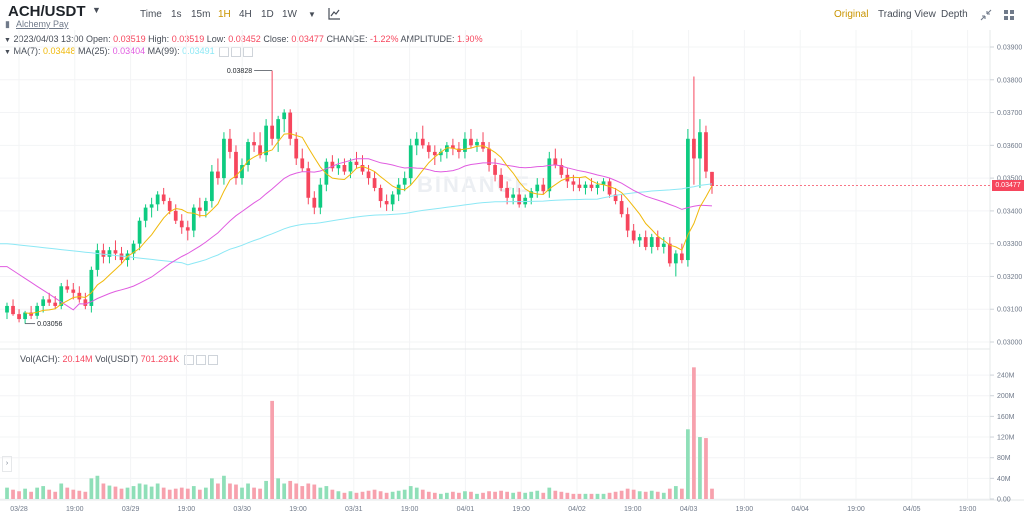 This screenshot has height=516, width=1024. Describe the element at coordinates (954, 14) in the screenshot. I see `view-depth: Depth` at that location.